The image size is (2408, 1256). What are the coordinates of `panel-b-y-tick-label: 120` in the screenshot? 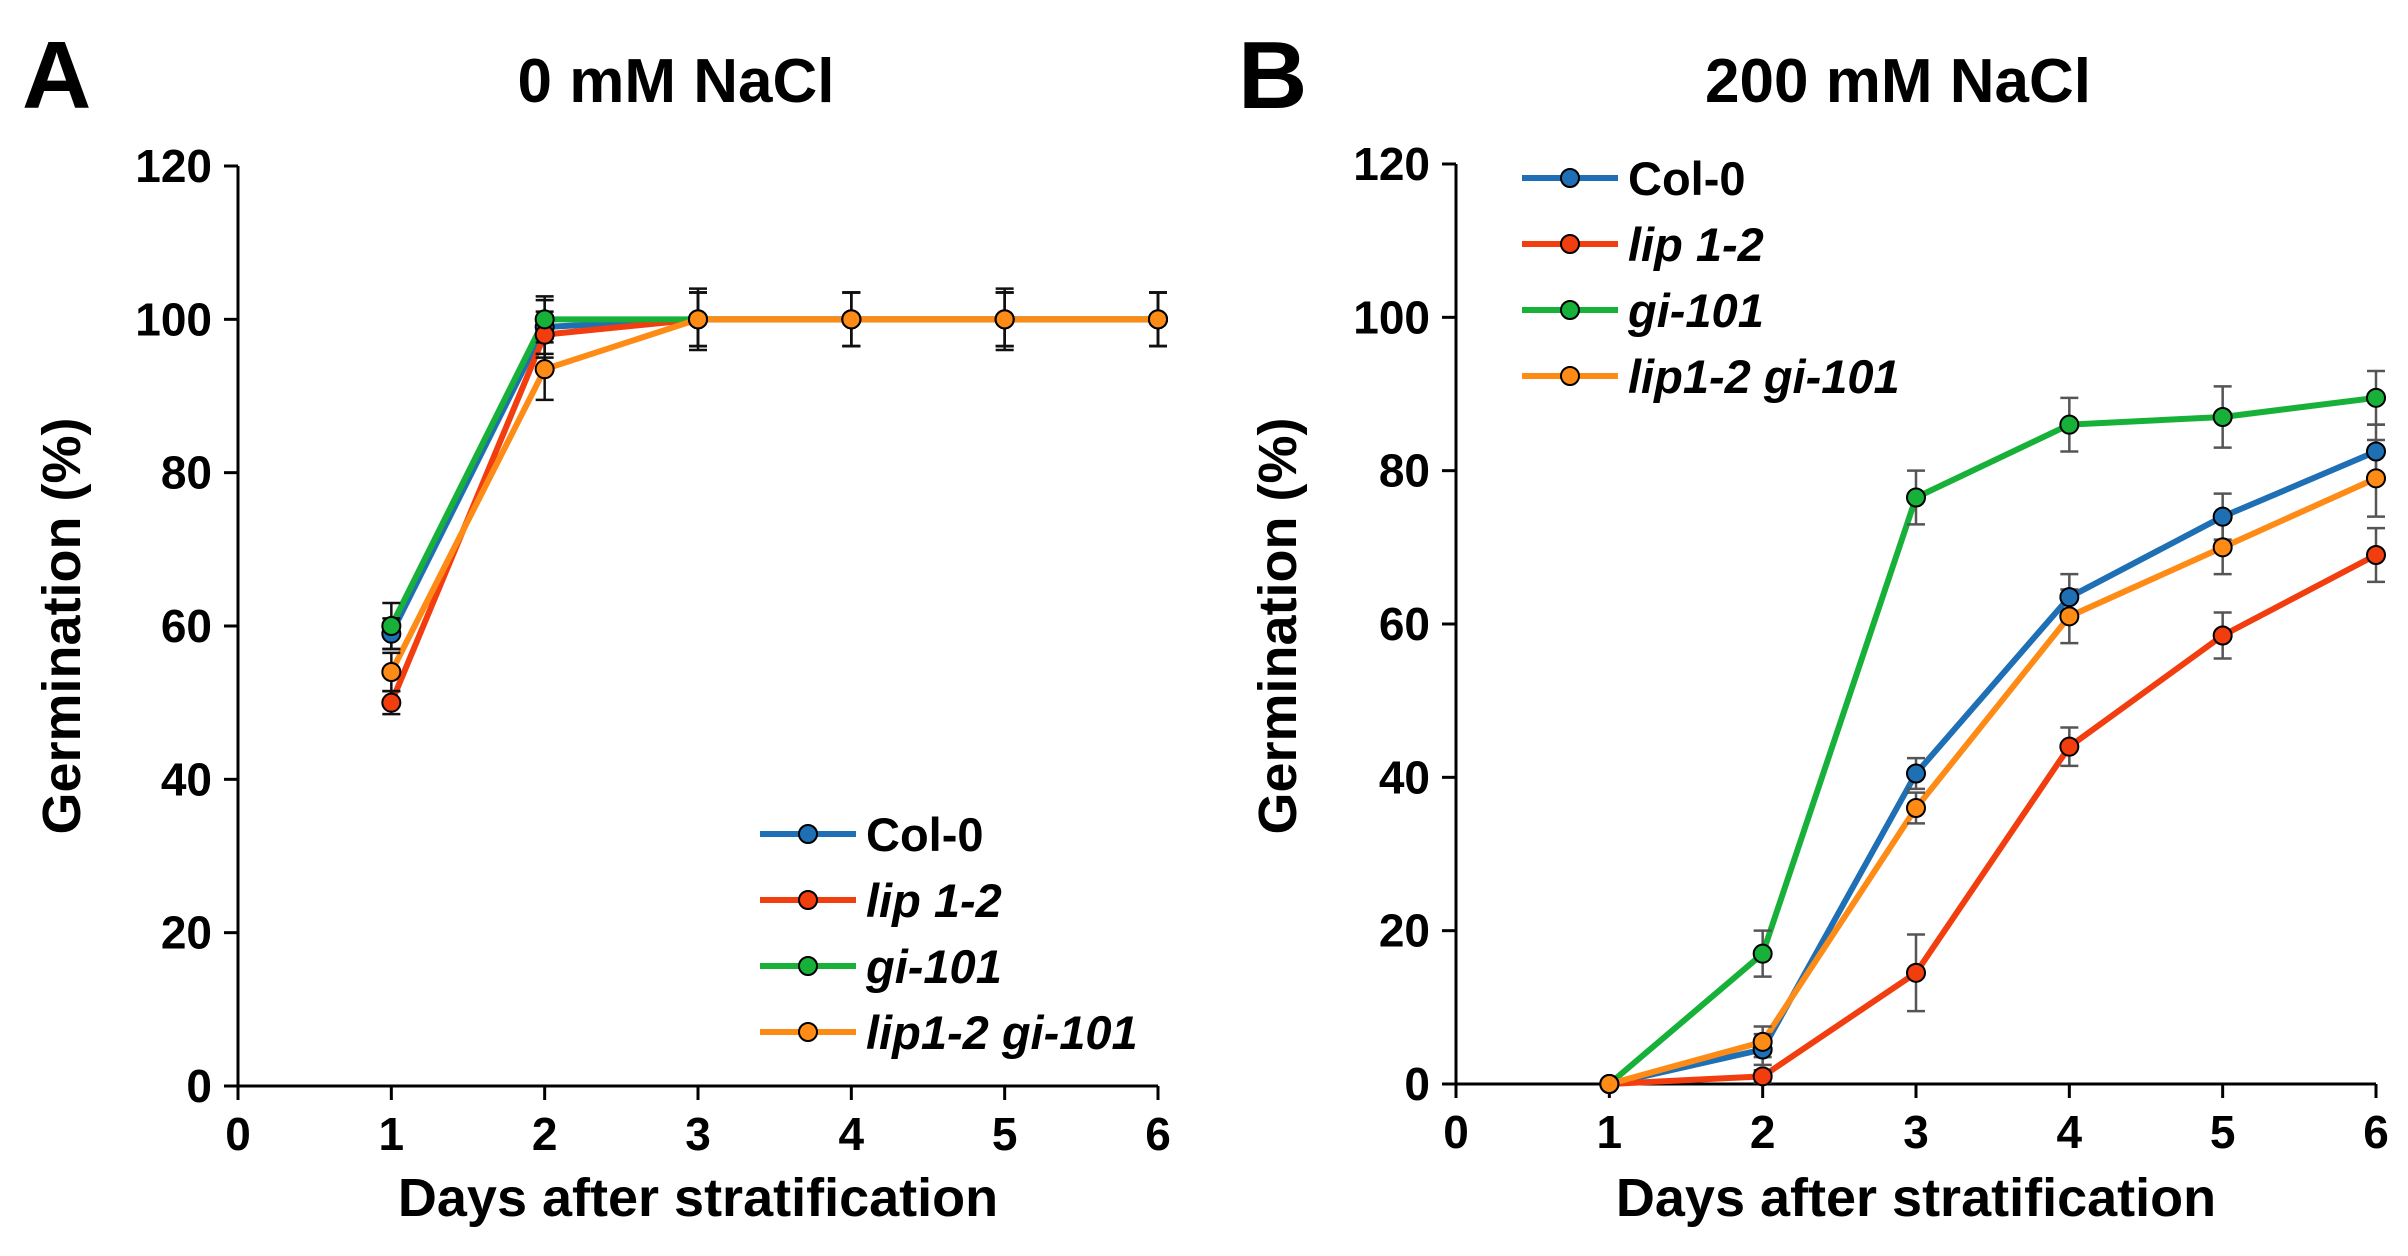 It's located at (1391, 164).